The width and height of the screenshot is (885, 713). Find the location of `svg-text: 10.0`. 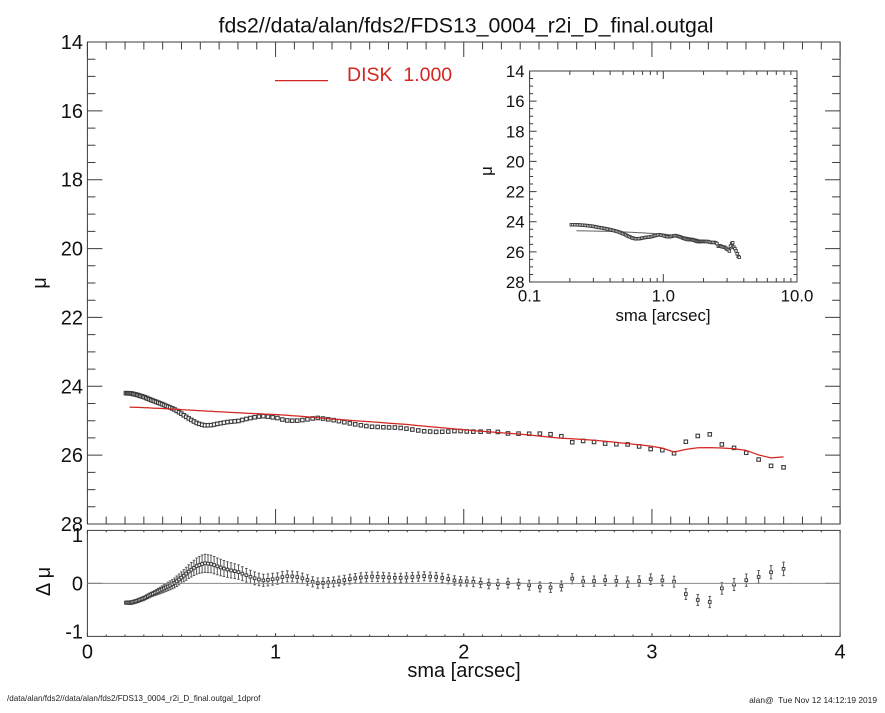

svg-text: 10.0 is located at coordinates (797, 295).